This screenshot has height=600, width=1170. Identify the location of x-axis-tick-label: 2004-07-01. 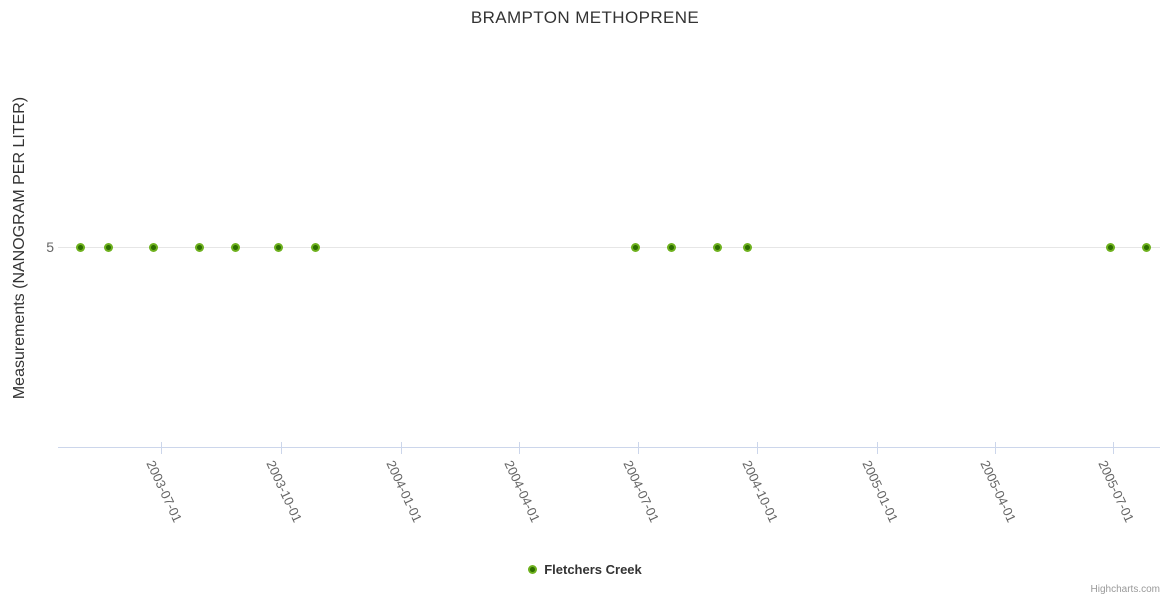
(641, 491).